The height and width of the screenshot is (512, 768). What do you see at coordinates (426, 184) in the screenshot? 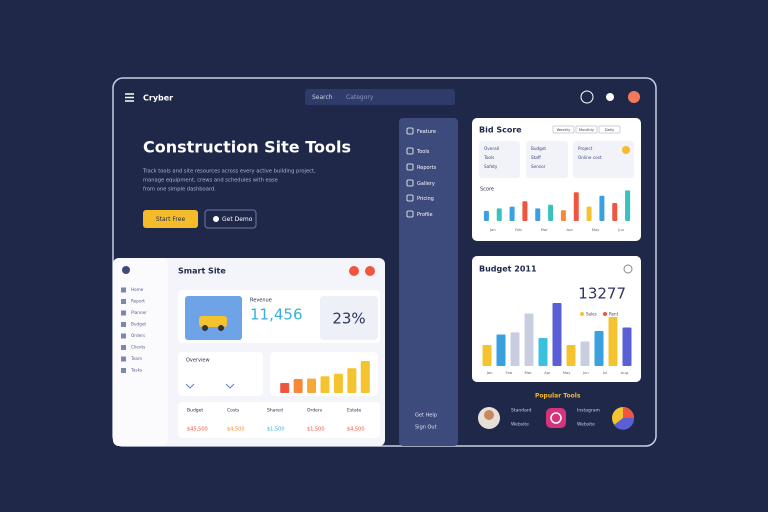
I see `sidebar-item: Gallery` at bounding box center [426, 184].